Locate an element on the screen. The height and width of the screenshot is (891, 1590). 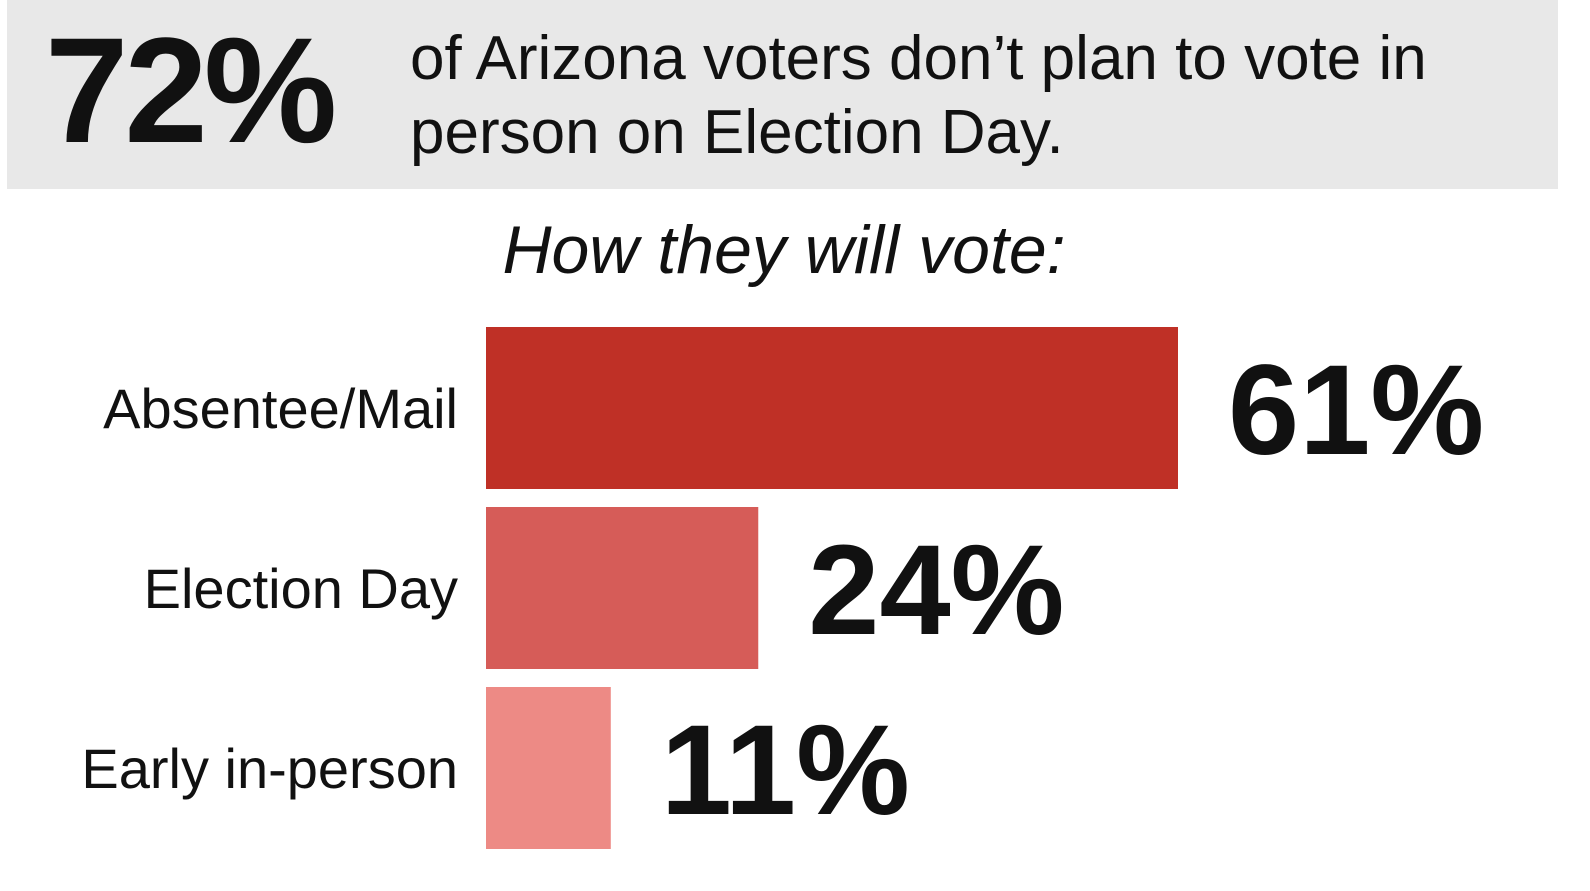
bar-early-in-person is located at coordinates (548, 768).